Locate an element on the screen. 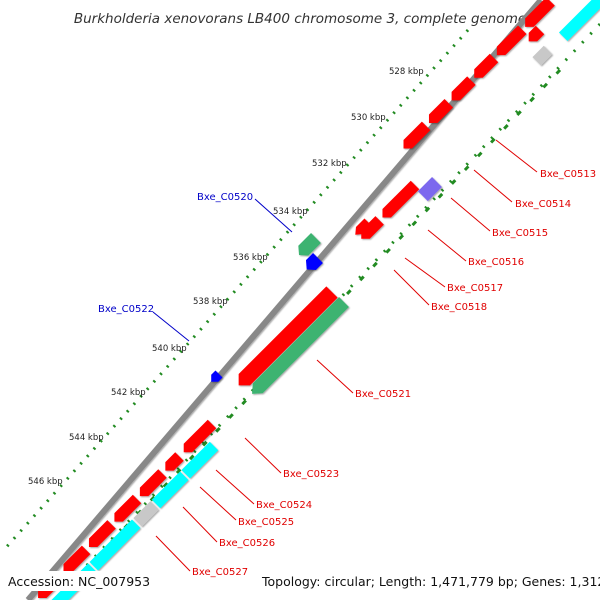 The width and height of the screenshot is (600, 600). tick-label: 544 kbp is located at coordinates (86, 438).